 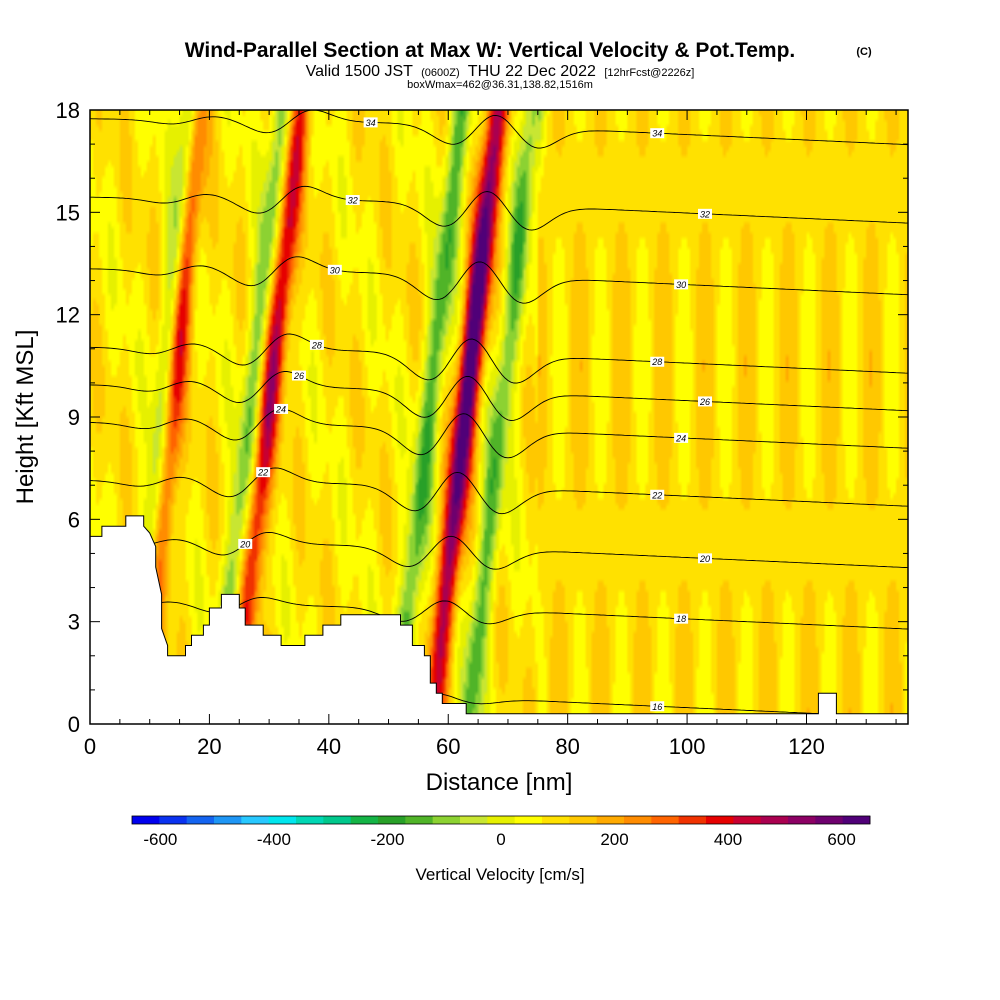 I want to click on colorbar-tick-label: 0, so click(x=500, y=839).